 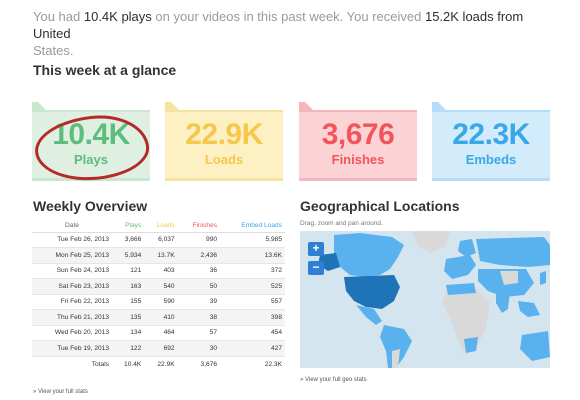 I want to click on row-embeds: 5,985, so click(x=252, y=240).